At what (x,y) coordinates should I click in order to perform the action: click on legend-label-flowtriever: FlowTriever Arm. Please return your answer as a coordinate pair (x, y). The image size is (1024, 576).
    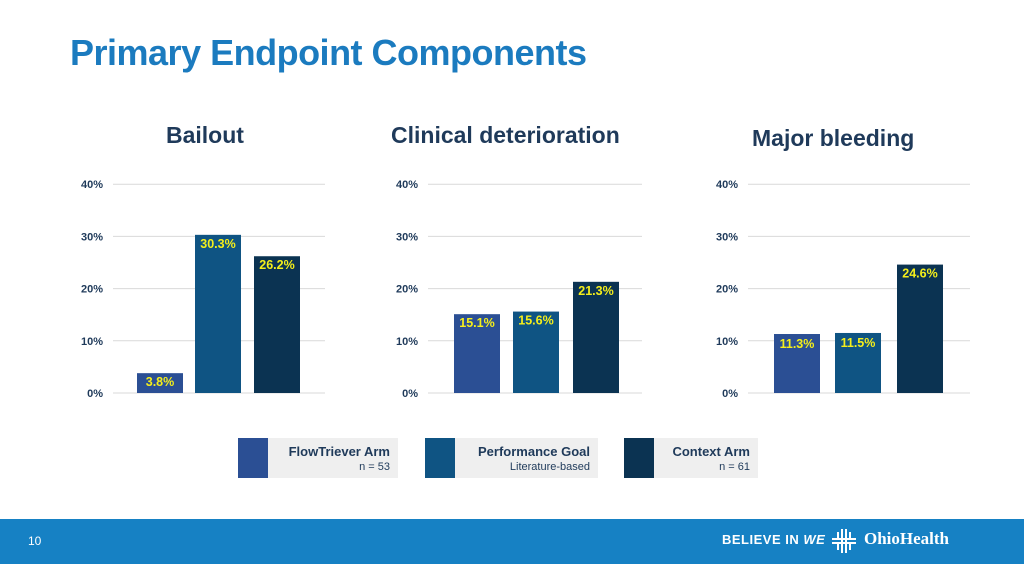
    Looking at the image, I should click on (339, 451).